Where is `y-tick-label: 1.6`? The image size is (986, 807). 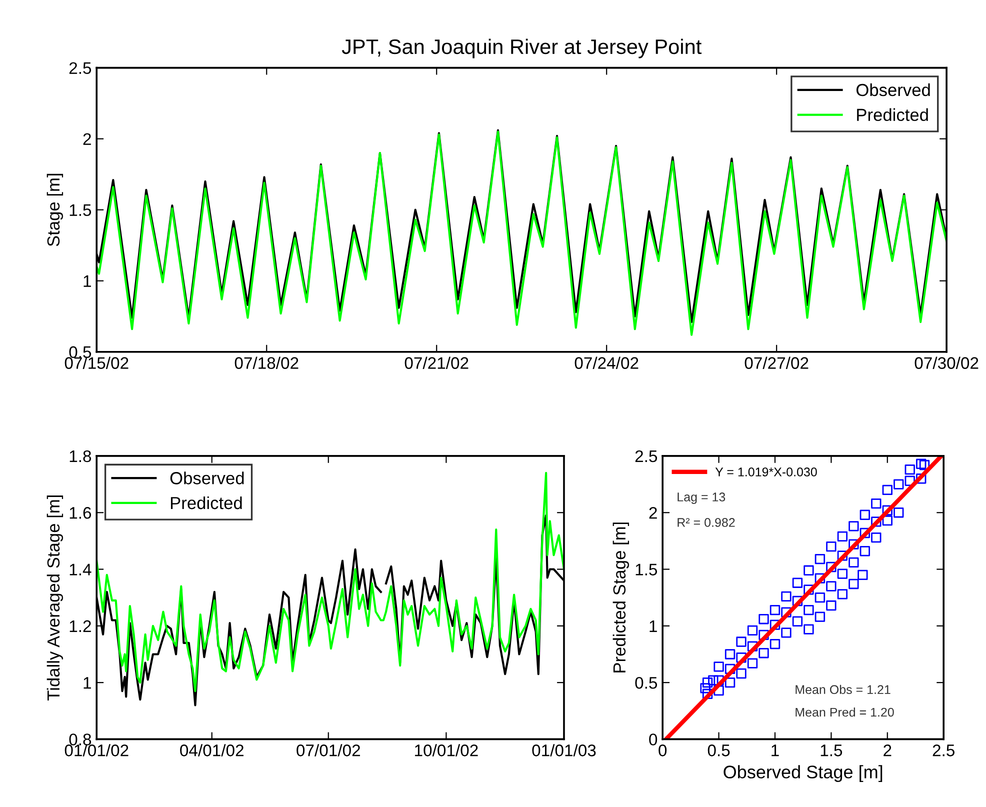 y-tick-label: 1.6 is located at coordinates (81, 513).